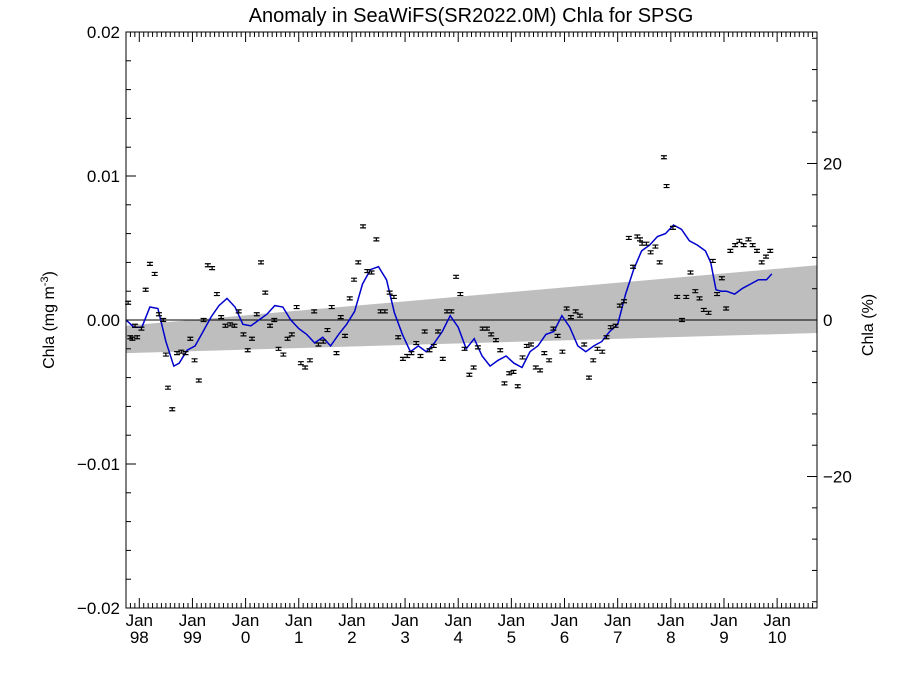 This screenshot has width=900, height=675. I want to click on y-right-tick-label: 20, so click(832, 163).